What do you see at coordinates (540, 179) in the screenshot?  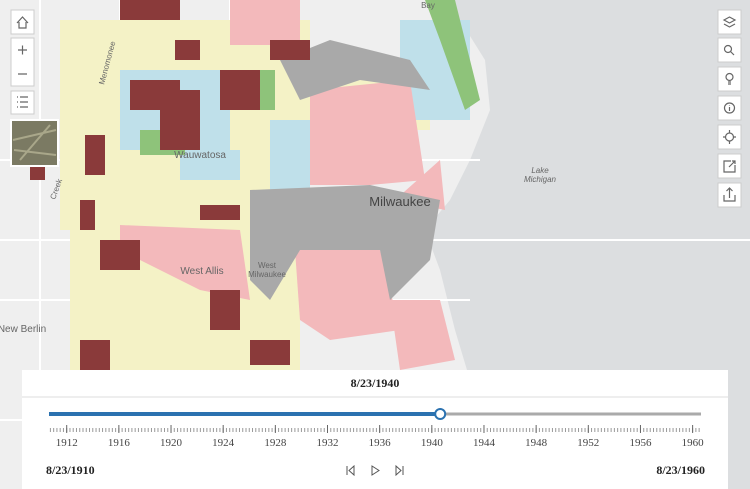 I see `map-label: Michigan` at bounding box center [540, 179].